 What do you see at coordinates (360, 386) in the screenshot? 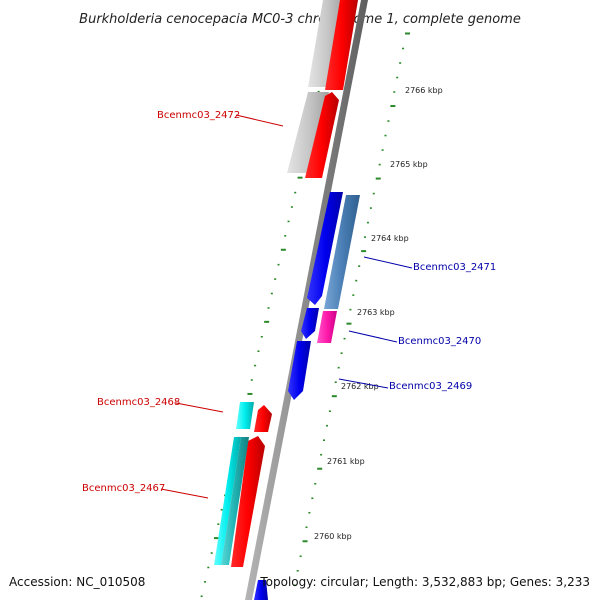
I see `tick-label: 2762 kbp` at bounding box center [360, 386].